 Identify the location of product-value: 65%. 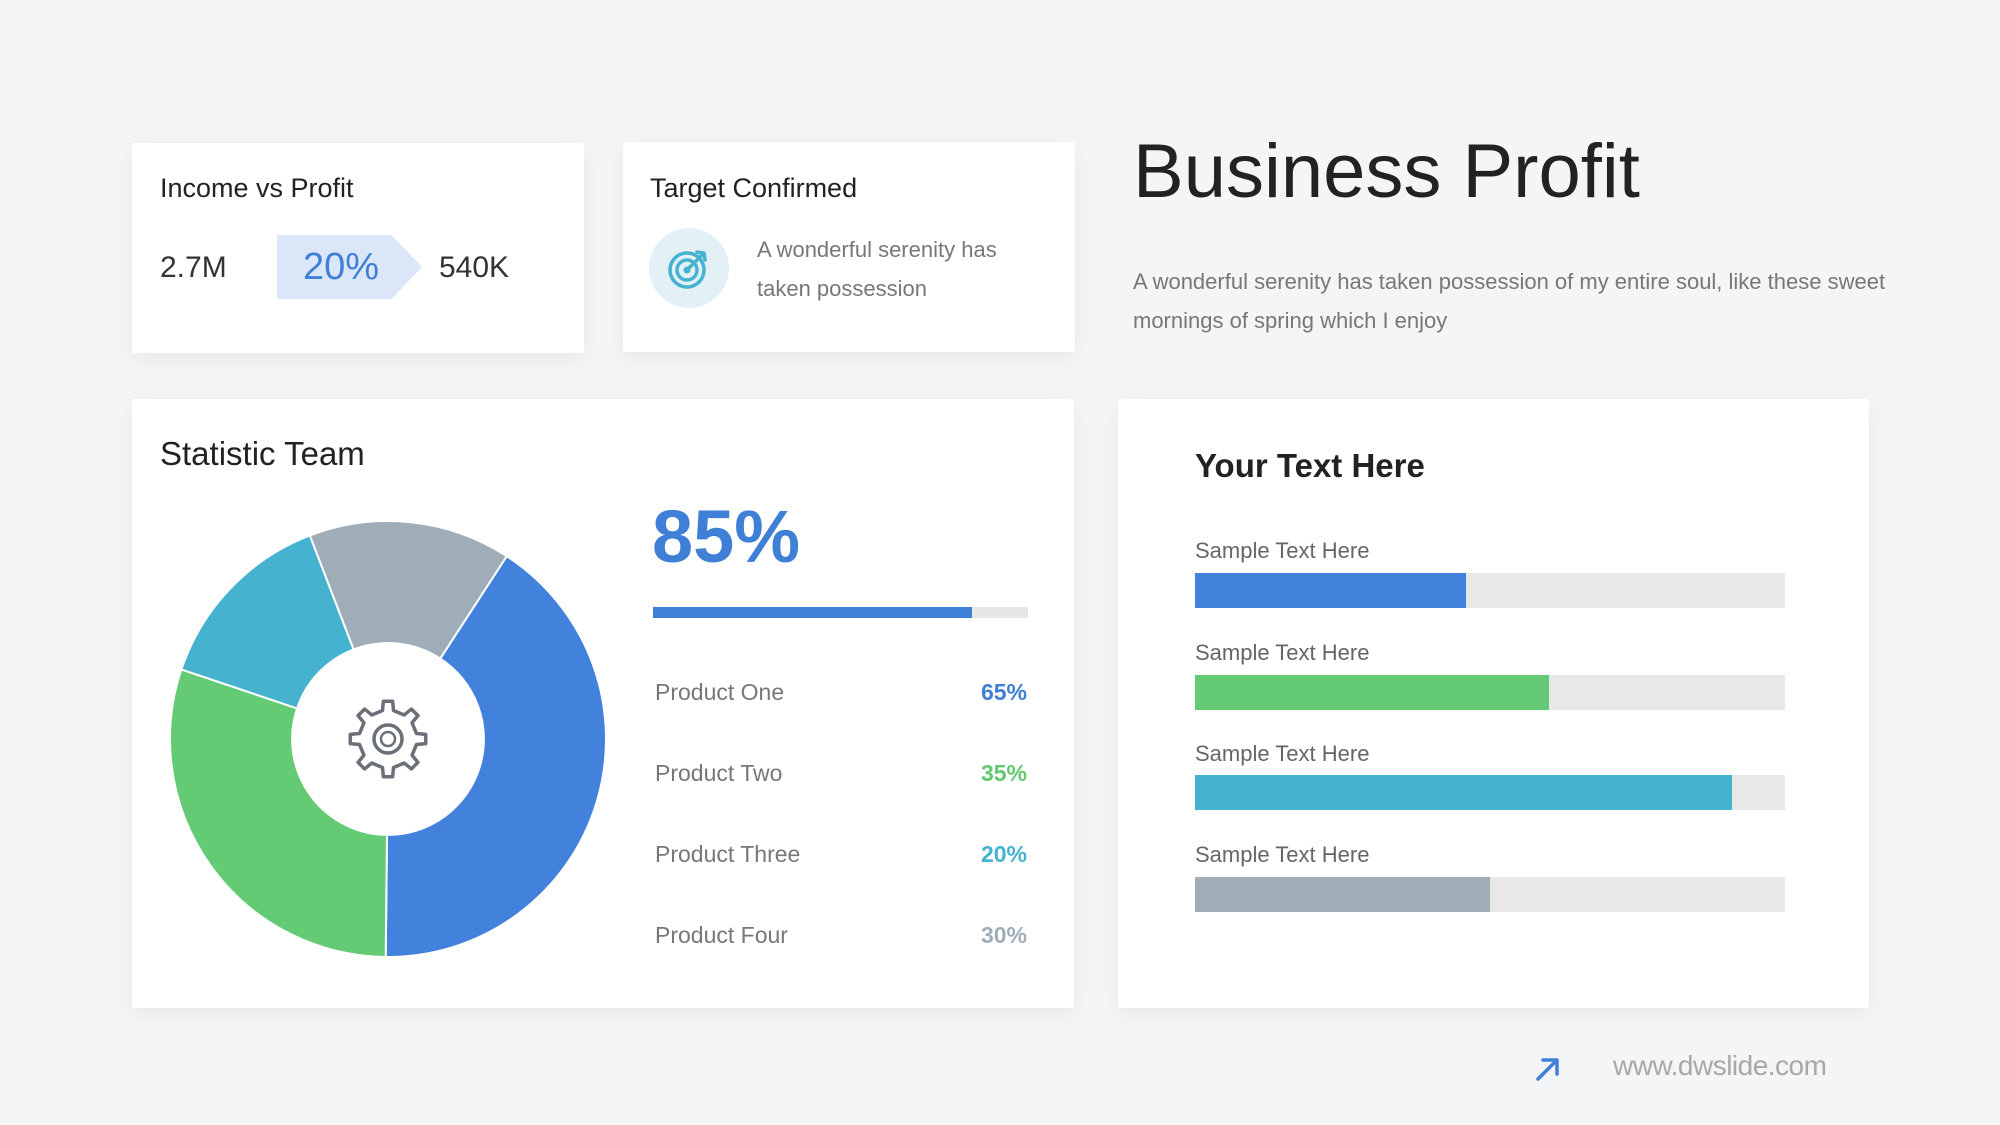
(1003, 692).